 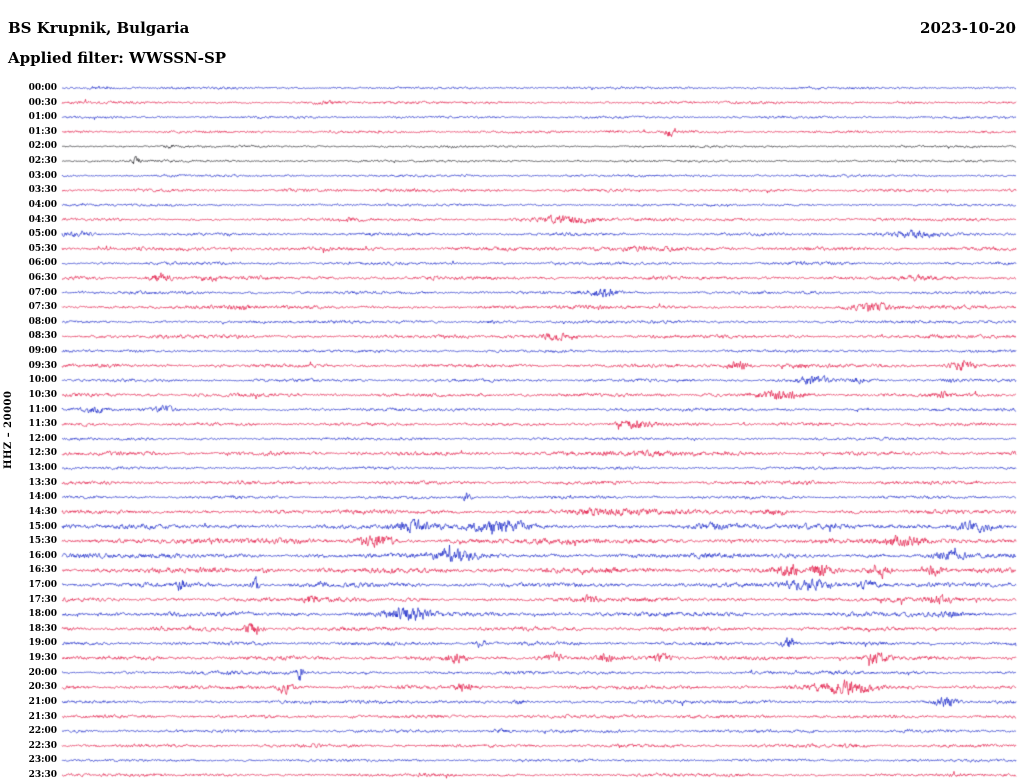 What do you see at coordinates (42, 584) in the screenshot?
I see `row-time-label: 17:00` at bounding box center [42, 584].